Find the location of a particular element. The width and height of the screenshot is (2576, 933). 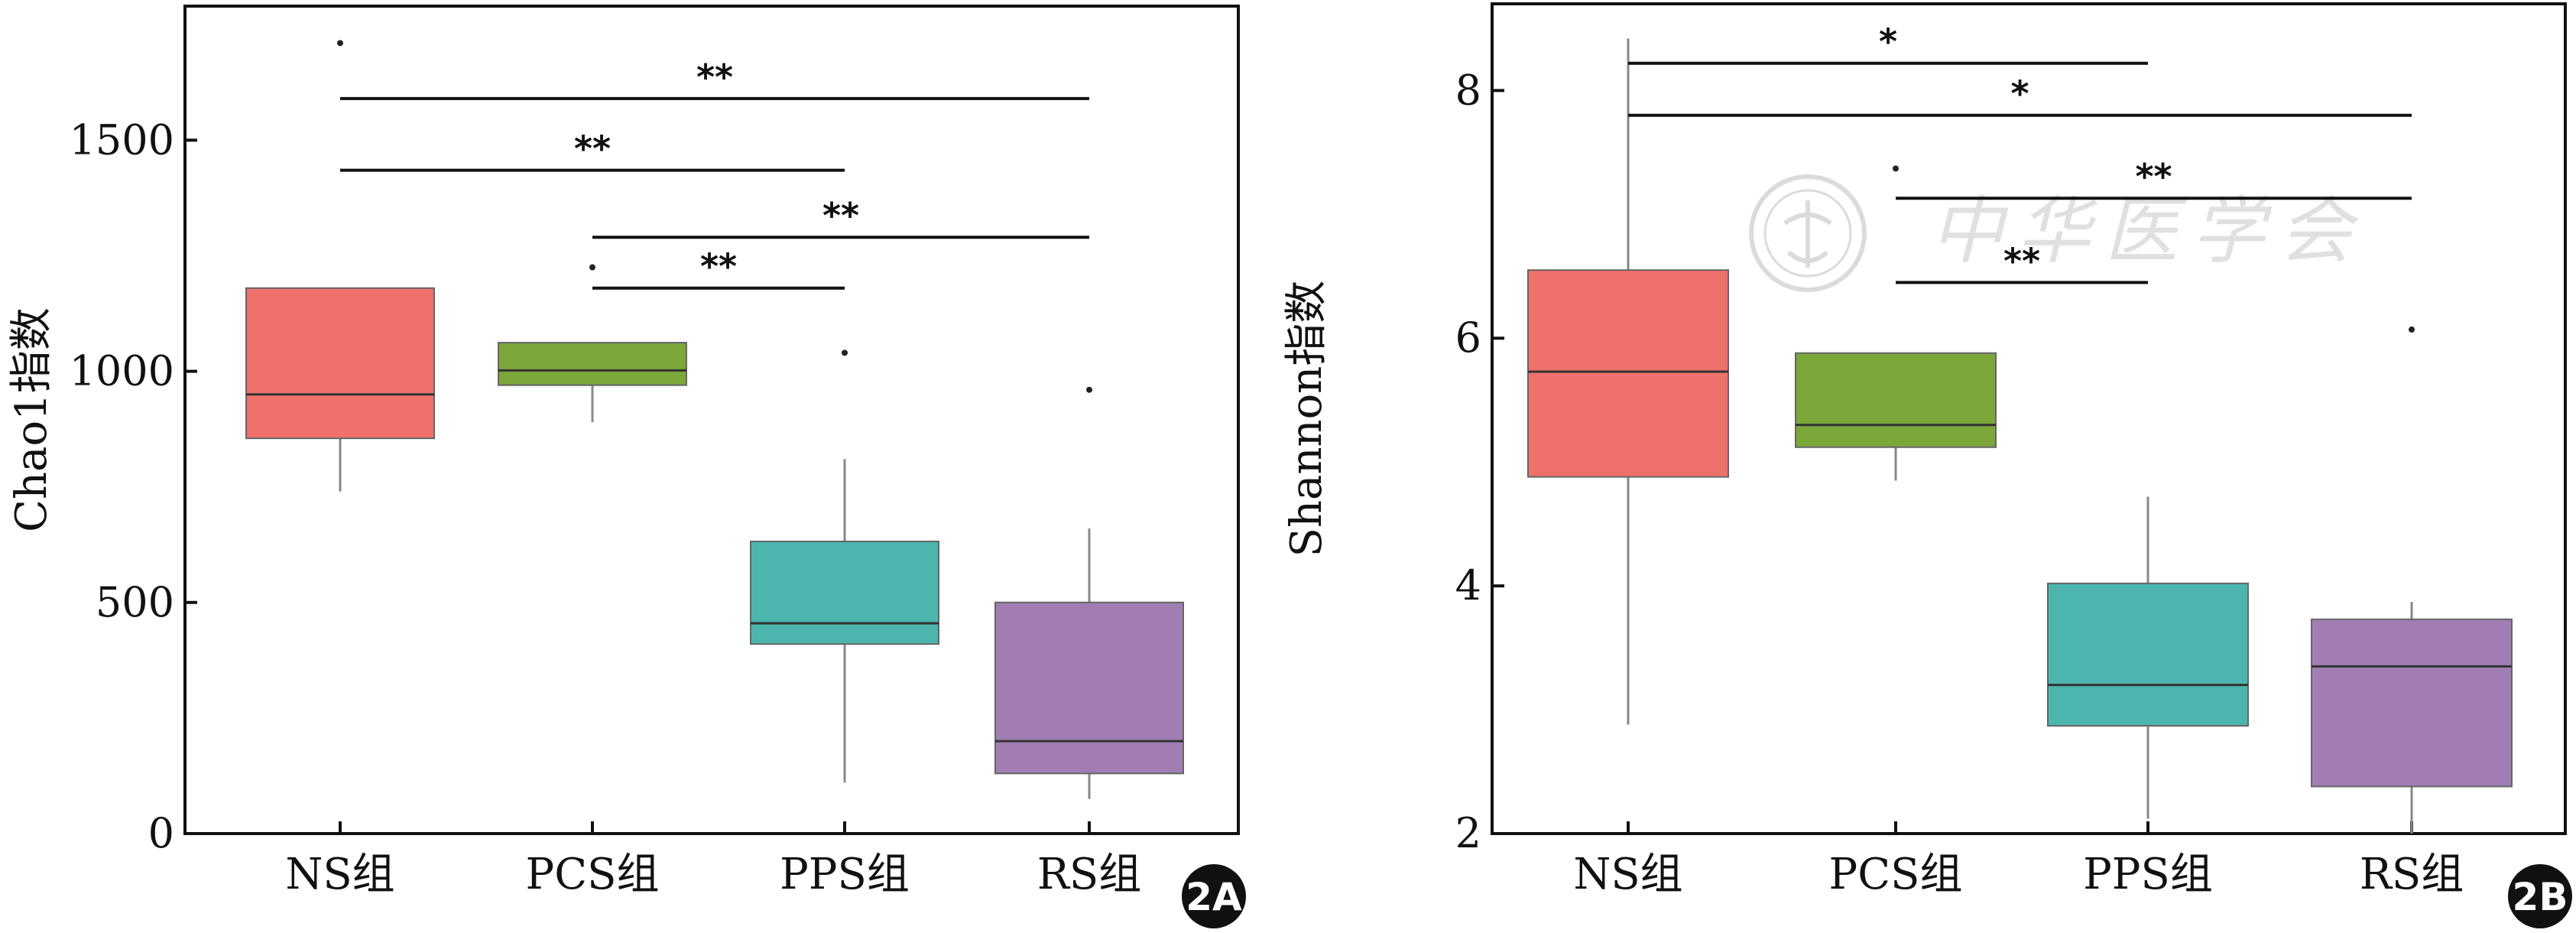

y-tick-label: 500 is located at coordinates (135, 602).